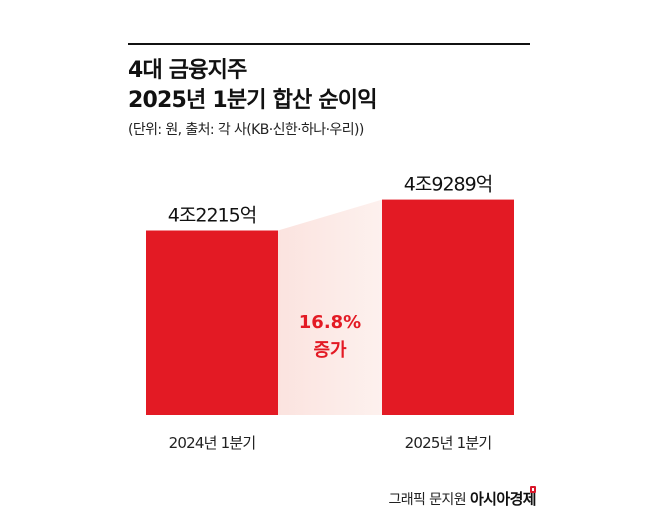  Describe the element at coordinates (252, 100) in the screenshot. I see `title-line-2: 2025년 1분기 합산 순이익` at that location.